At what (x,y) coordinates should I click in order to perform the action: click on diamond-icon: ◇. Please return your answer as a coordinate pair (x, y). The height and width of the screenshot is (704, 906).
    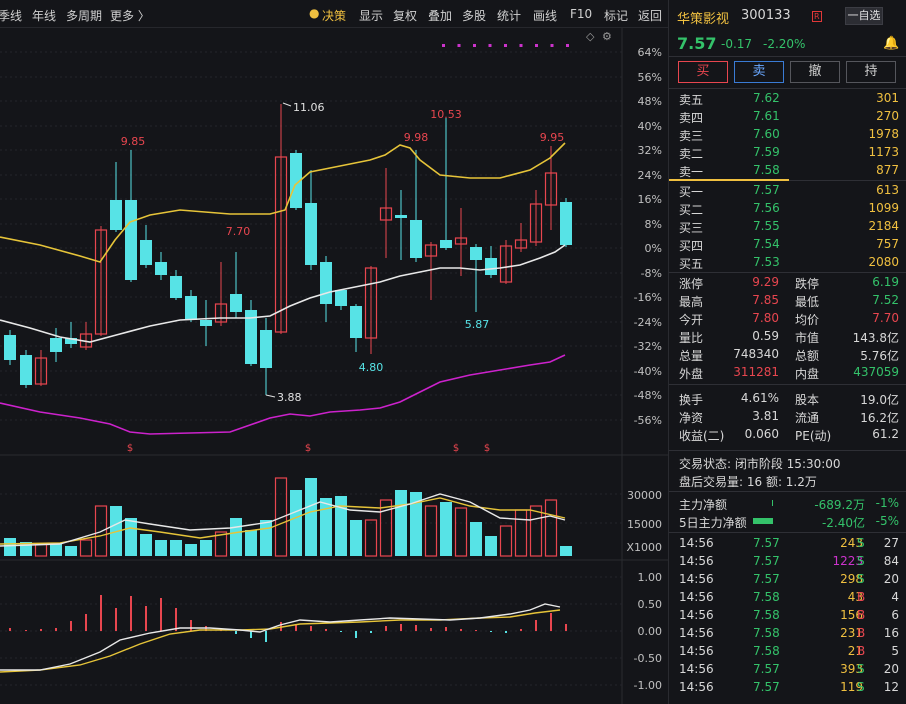
    Looking at the image, I should click on (590, 36).